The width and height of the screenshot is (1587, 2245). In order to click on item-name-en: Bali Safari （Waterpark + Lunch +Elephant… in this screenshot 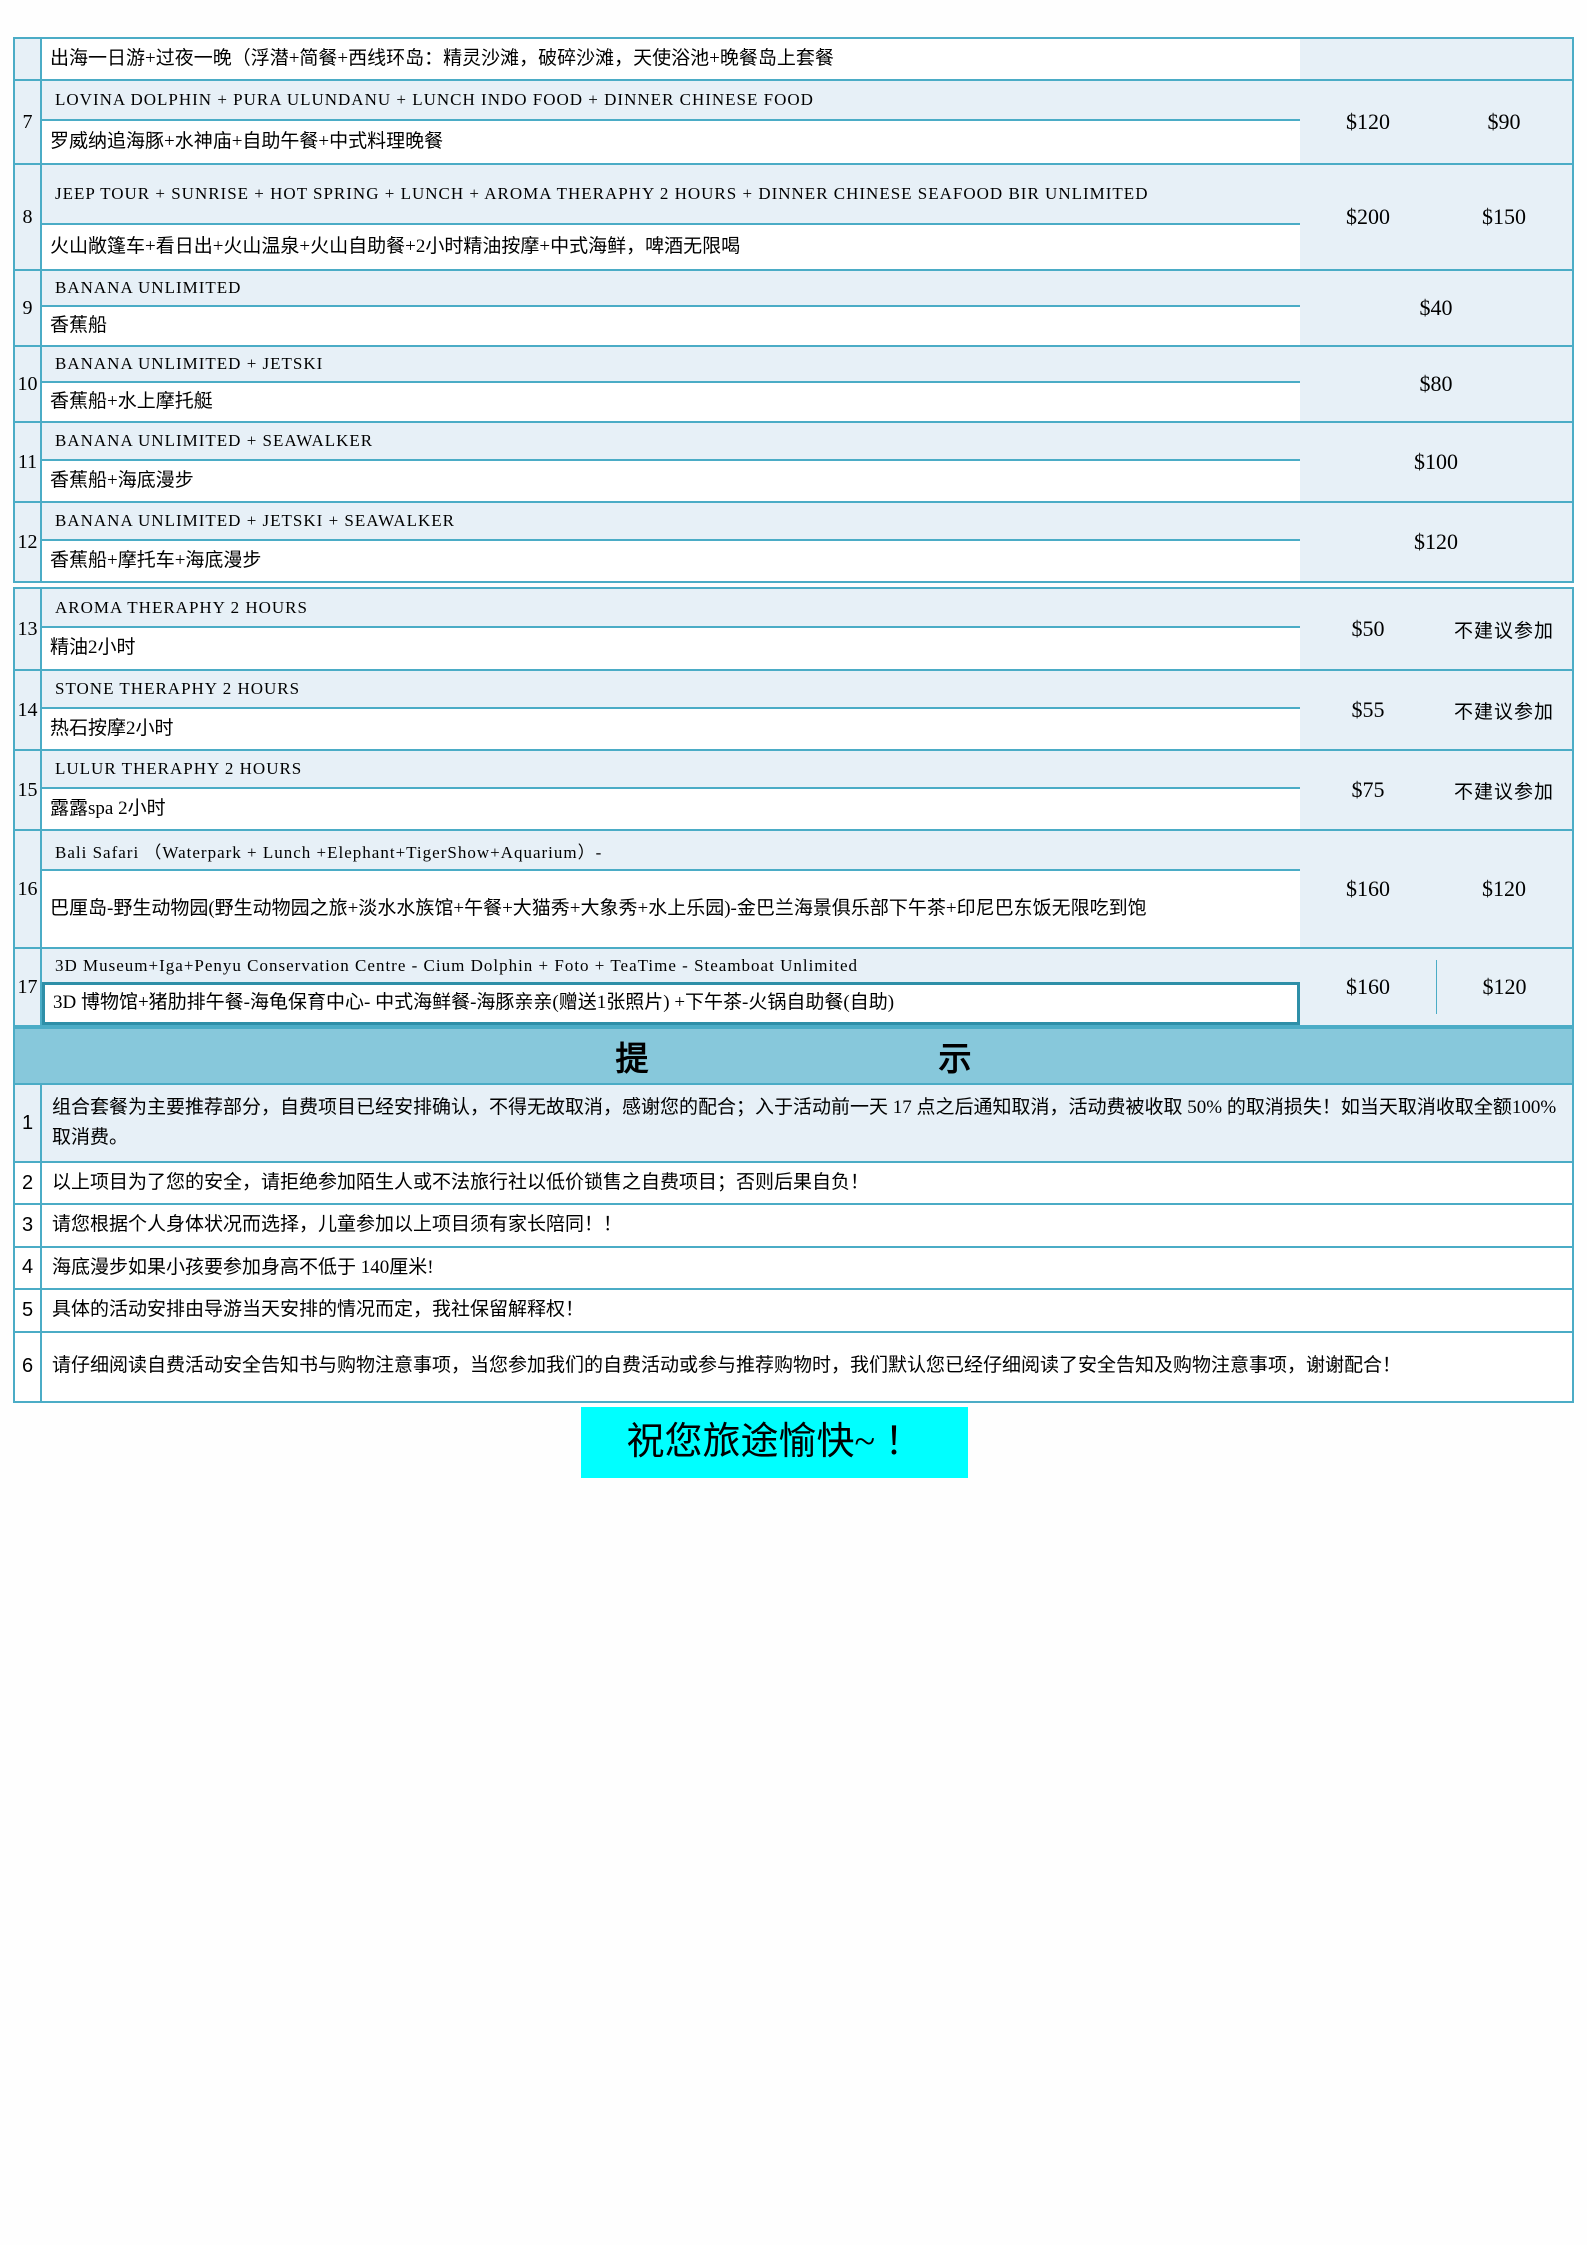, I will do `click(671, 850)`.